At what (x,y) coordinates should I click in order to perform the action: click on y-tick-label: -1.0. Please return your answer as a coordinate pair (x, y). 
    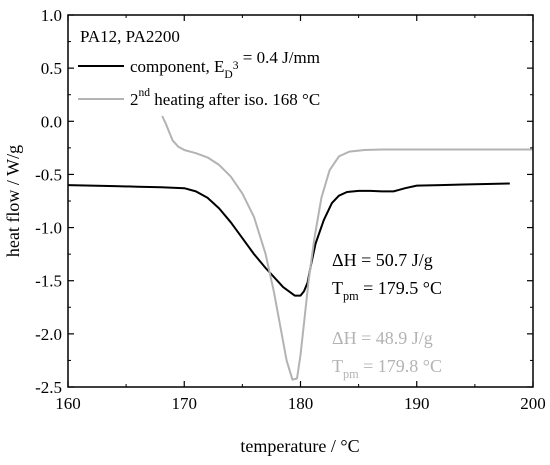
    Looking at the image, I should click on (48, 228).